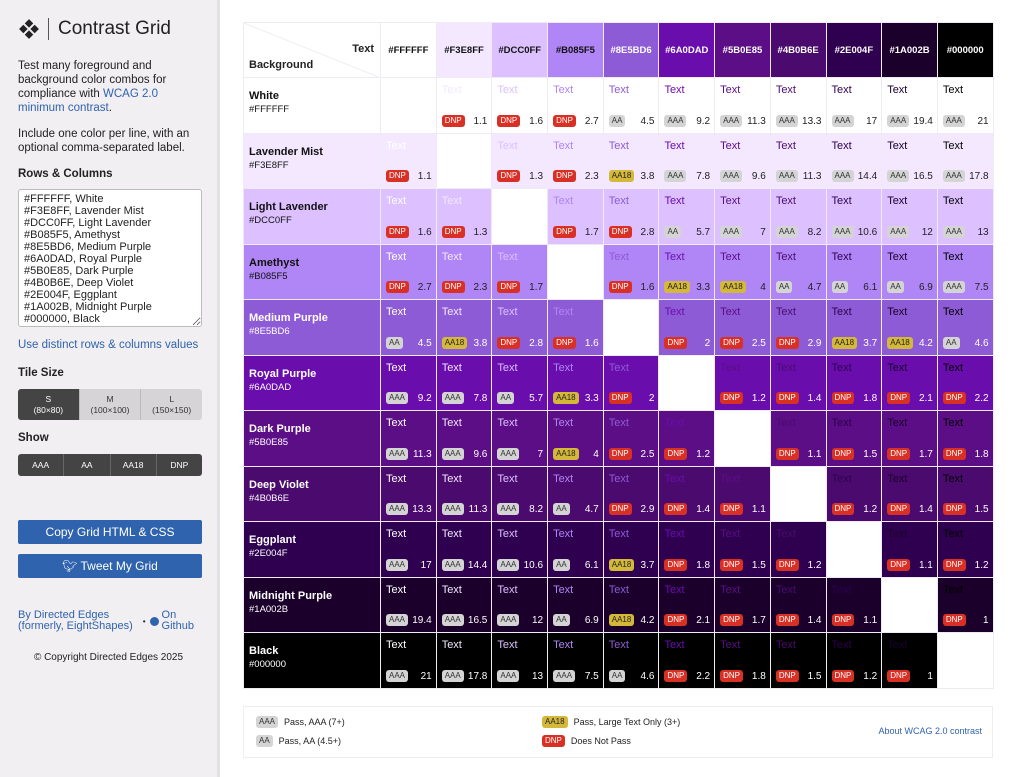  I want to click on show-aaa-toggle: AAA, so click(41, 465).